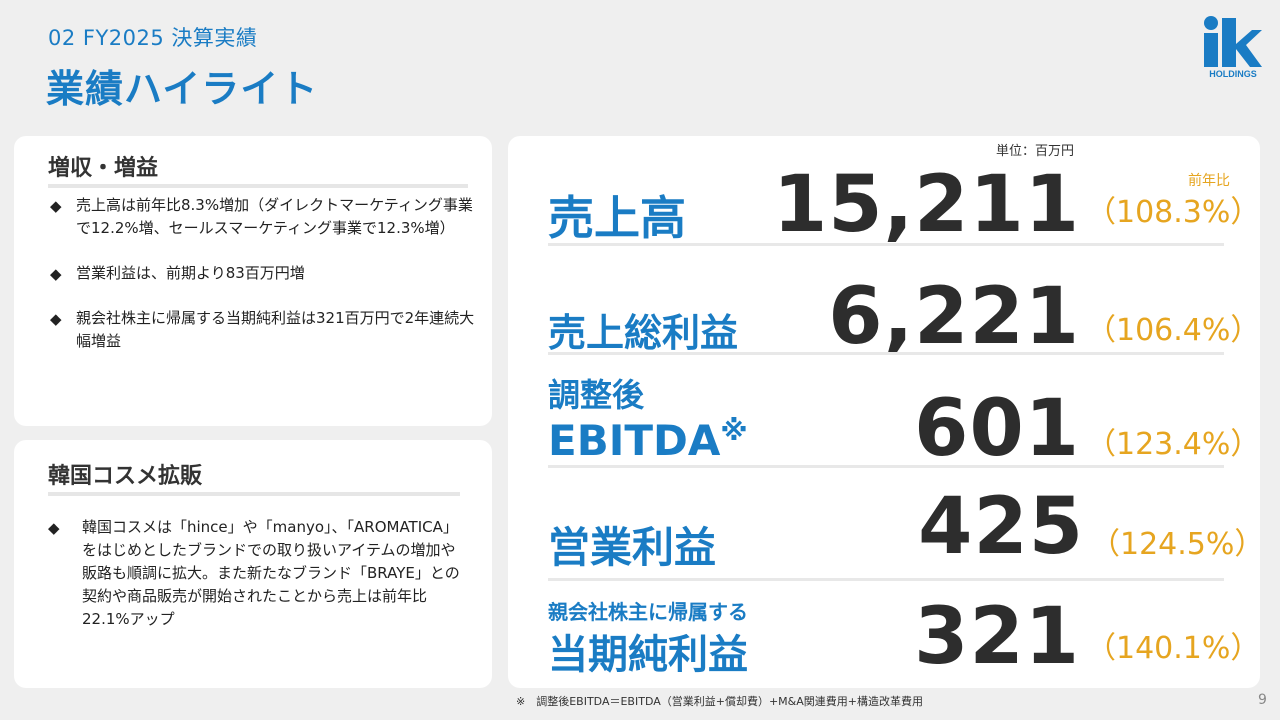 The image size is (1280, 720). Describe the element at coordinates (1001, 527) in the screenshot. I see `metric-value-operating-income: 425` at that location.